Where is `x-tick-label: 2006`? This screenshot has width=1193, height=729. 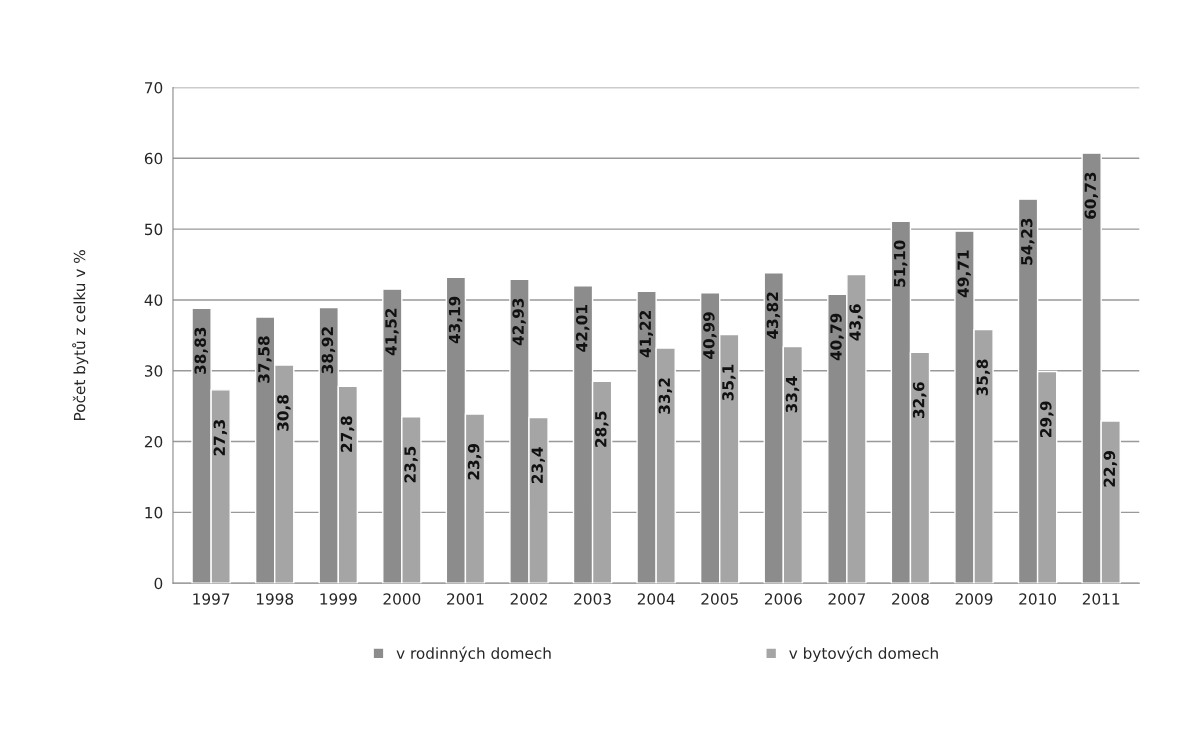 x-tick-label: 2006 is located at coordinates (783, 599).